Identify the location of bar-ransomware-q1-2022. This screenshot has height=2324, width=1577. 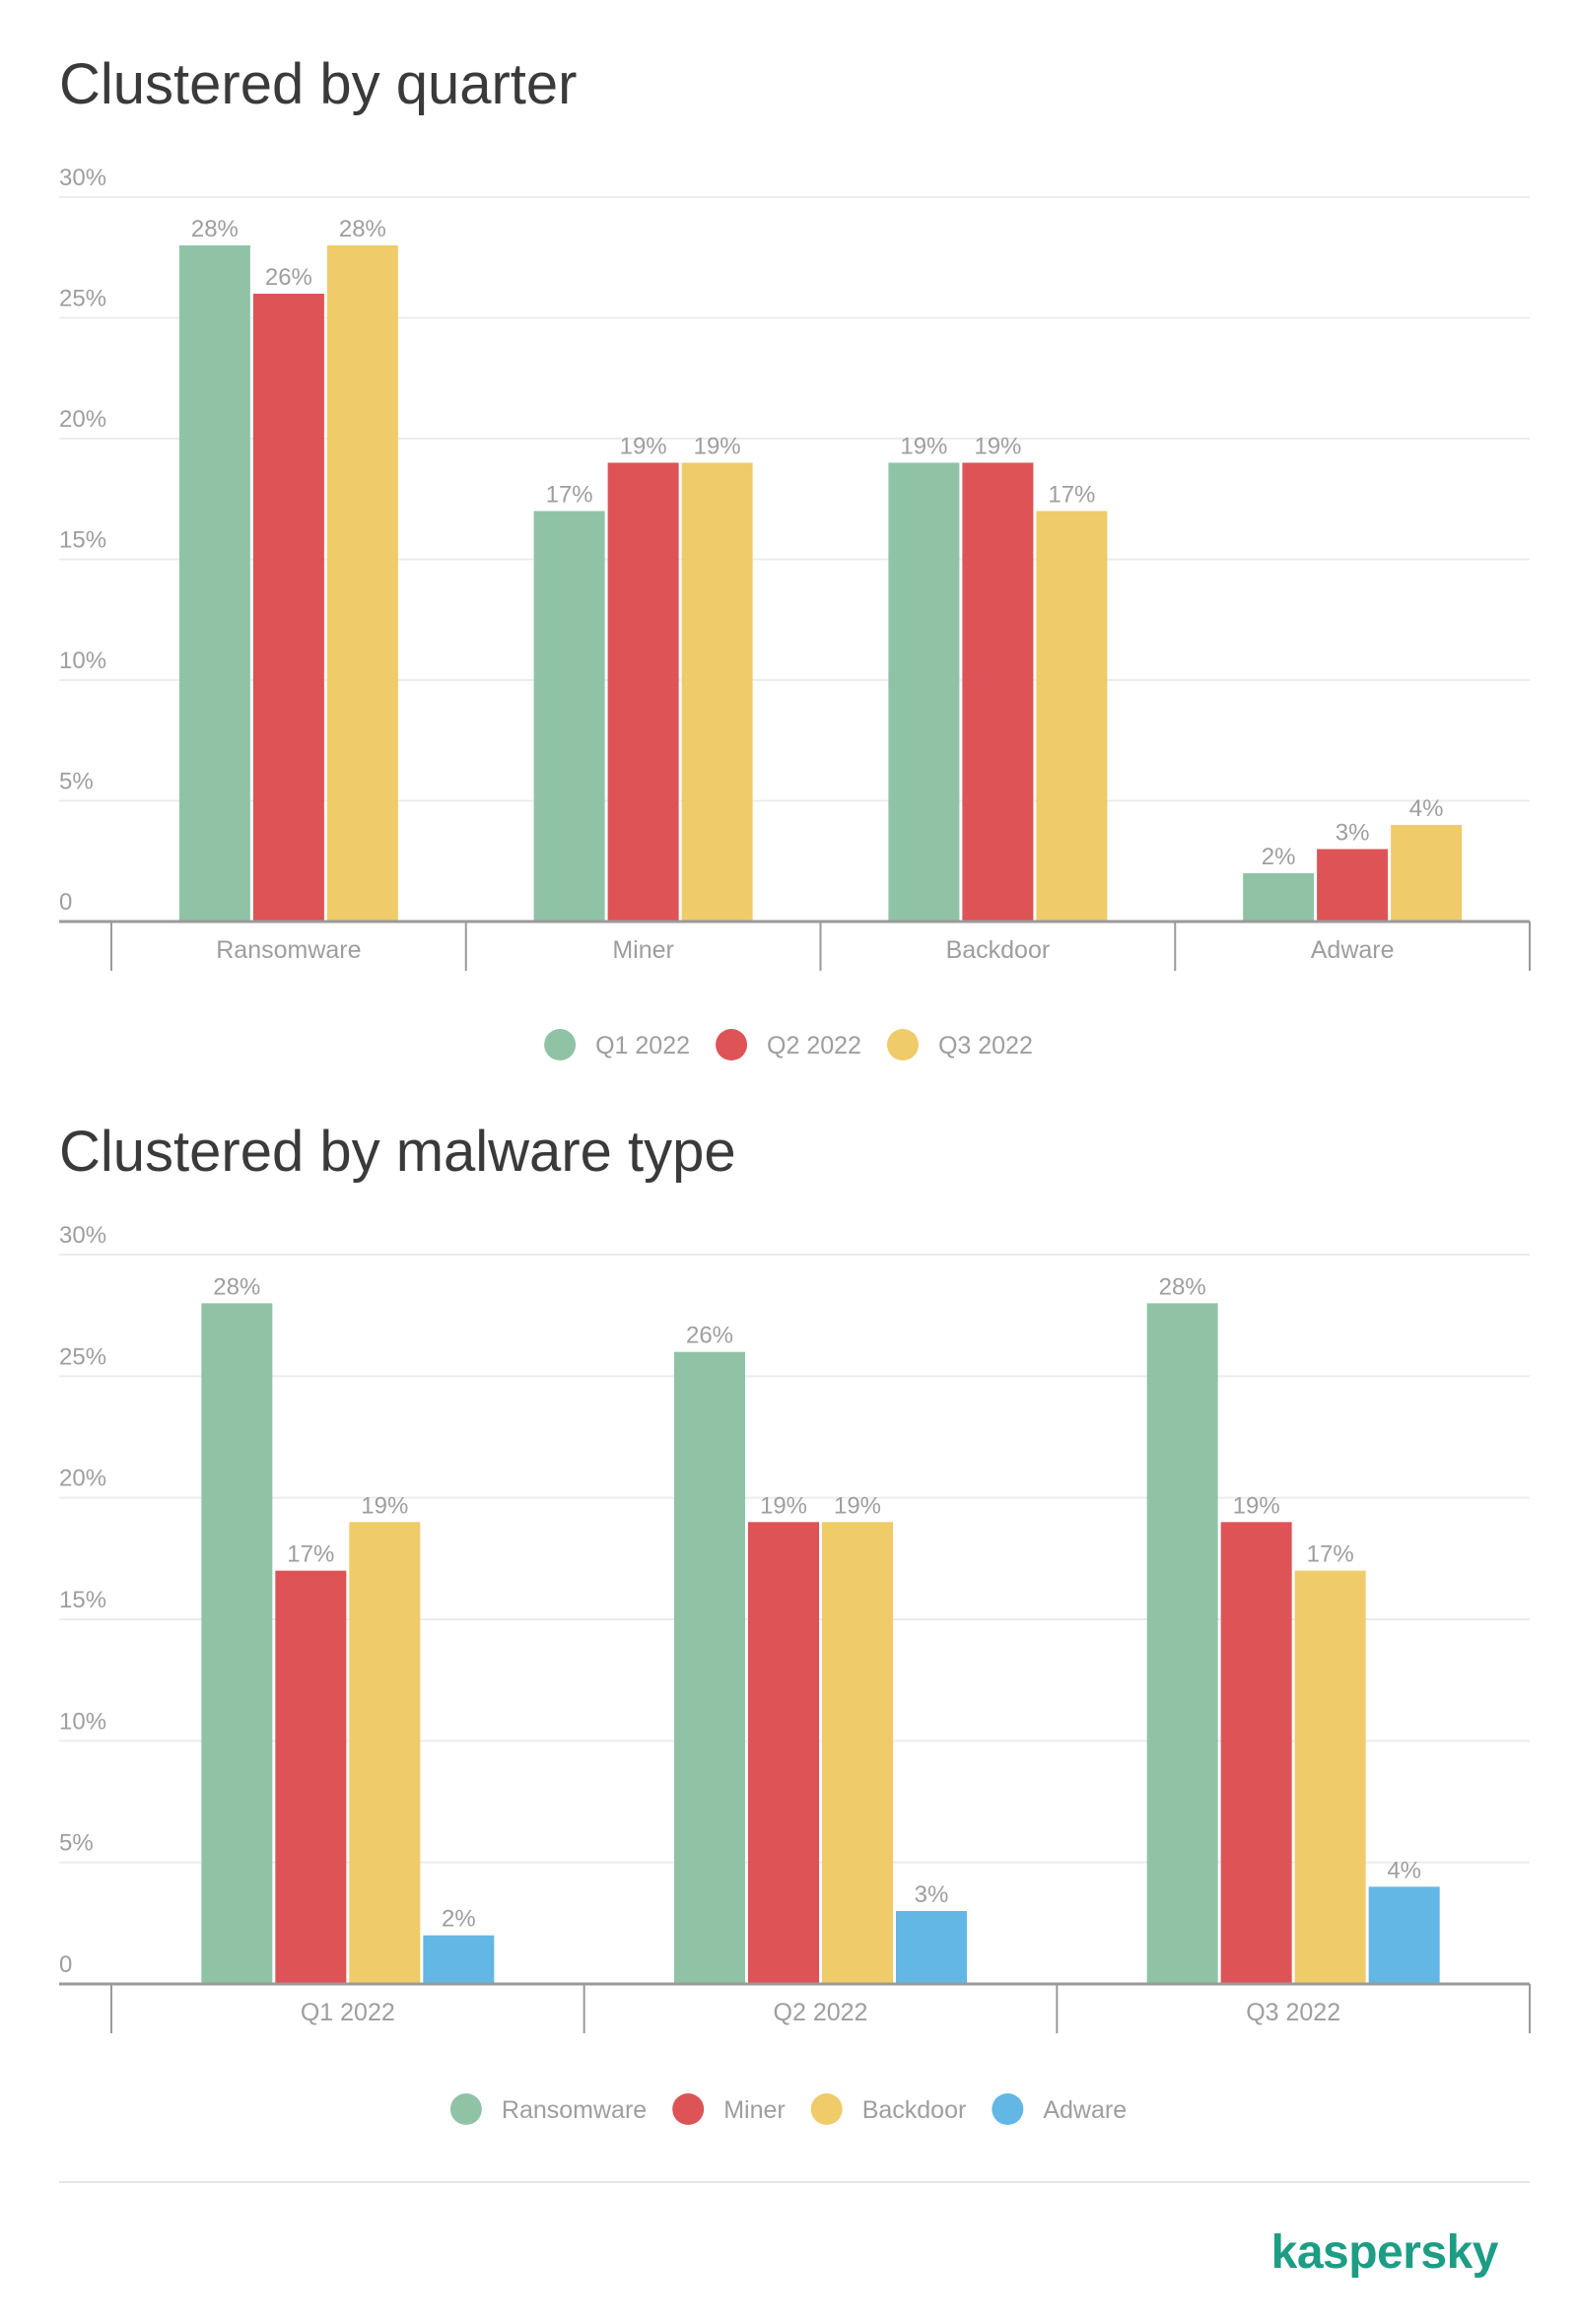
(214, 583).